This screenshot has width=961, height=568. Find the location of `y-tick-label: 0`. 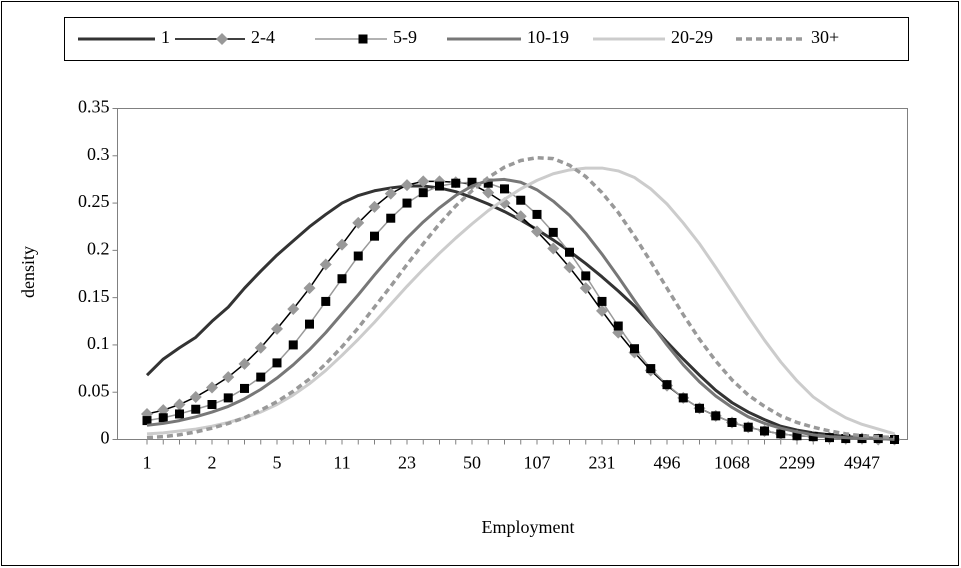

y-tick-label: 0 is located at coordinates (105, 438).